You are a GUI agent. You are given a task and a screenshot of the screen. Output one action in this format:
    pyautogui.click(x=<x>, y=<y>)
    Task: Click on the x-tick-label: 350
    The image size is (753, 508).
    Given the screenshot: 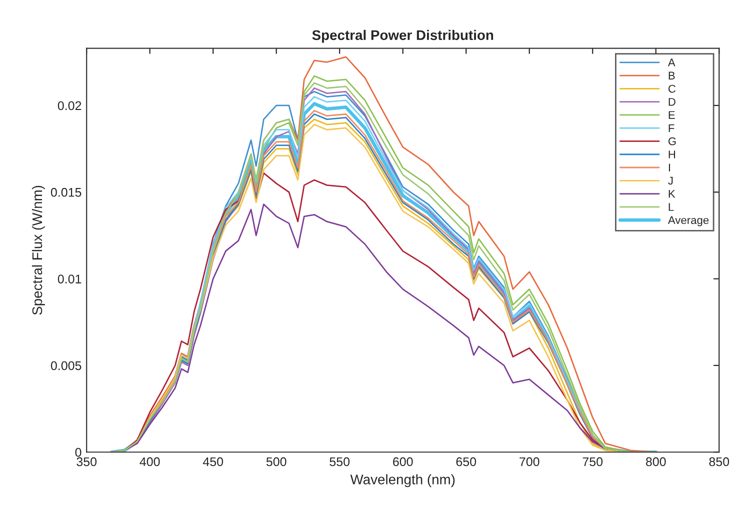 What is the action you would take?
    pyautogui.click(x=86, y=461)
    